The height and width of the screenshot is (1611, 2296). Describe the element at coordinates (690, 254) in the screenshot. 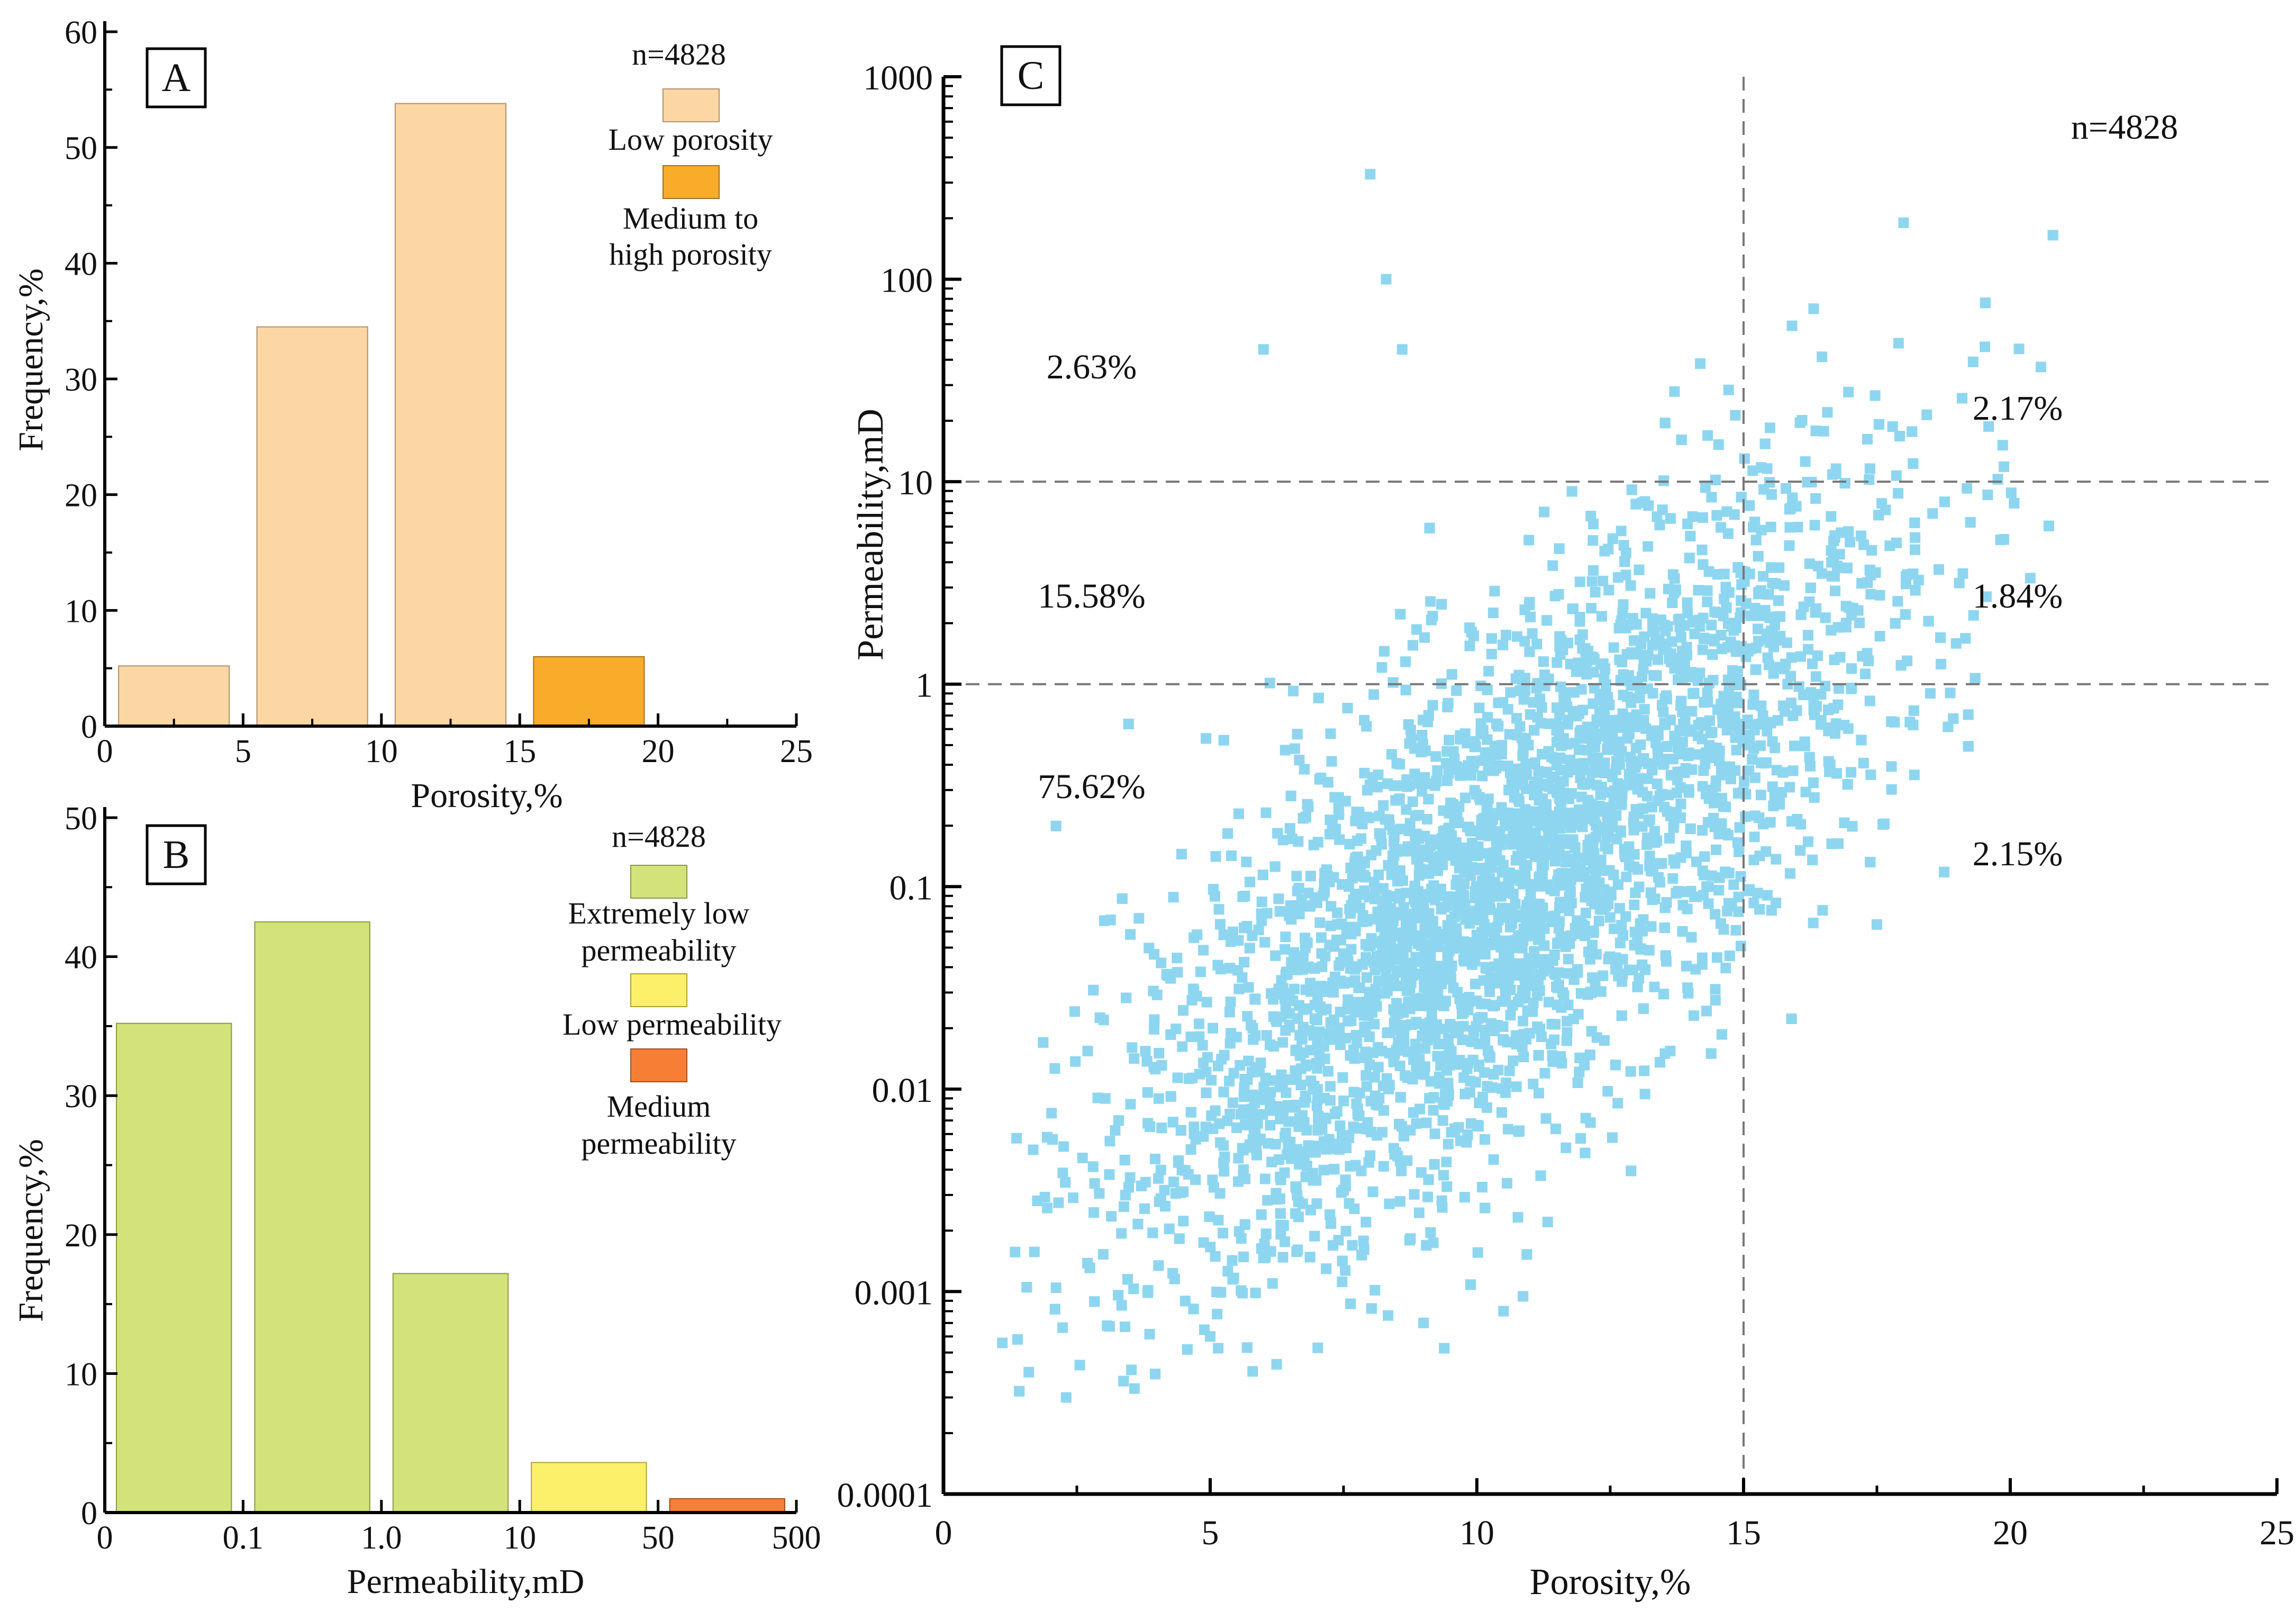

I see `legend-label-medium-high-porosity-line2: high porosity` at that location.